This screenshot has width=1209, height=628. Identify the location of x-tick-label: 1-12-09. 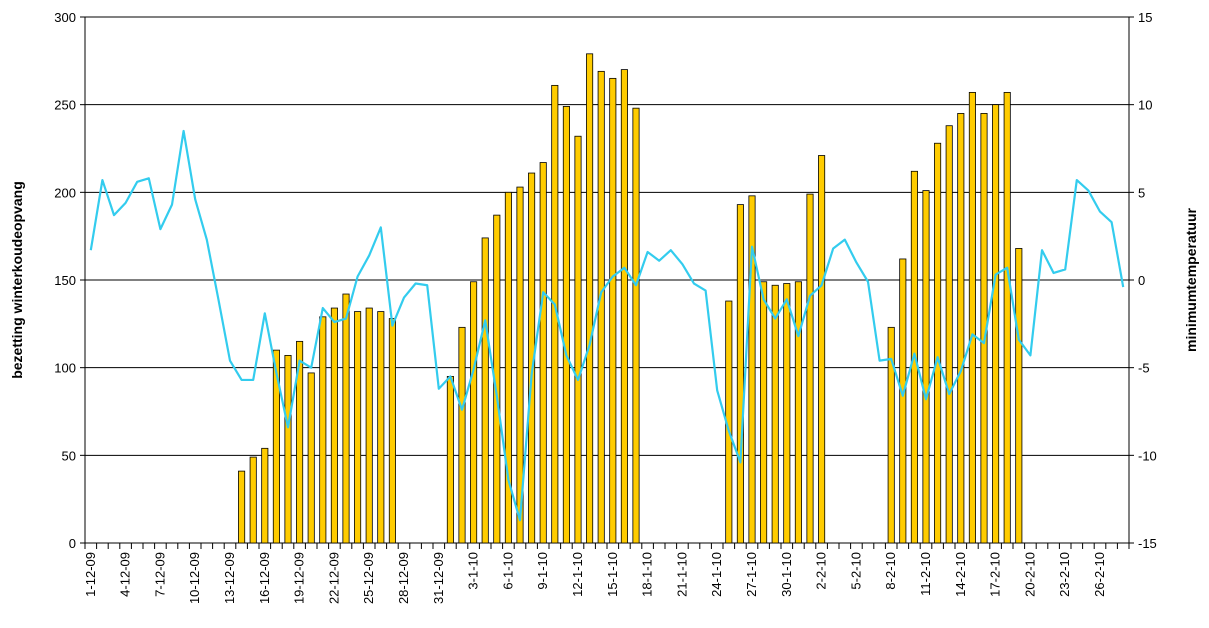
(90, 574).